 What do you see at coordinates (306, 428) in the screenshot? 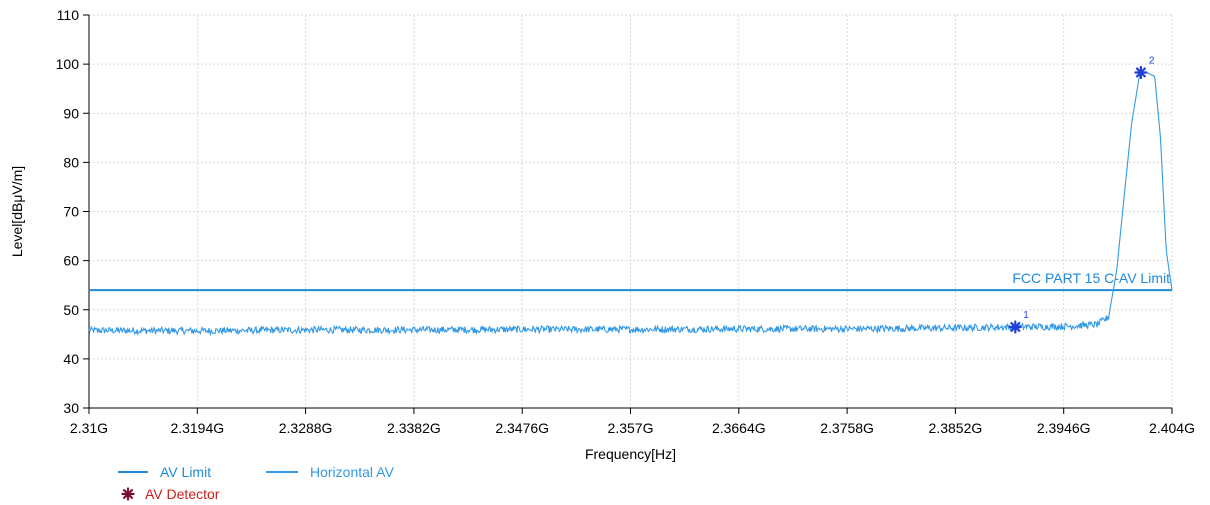
I see `x-tick-label: 2.3288G` at bounding box center [306, 428].